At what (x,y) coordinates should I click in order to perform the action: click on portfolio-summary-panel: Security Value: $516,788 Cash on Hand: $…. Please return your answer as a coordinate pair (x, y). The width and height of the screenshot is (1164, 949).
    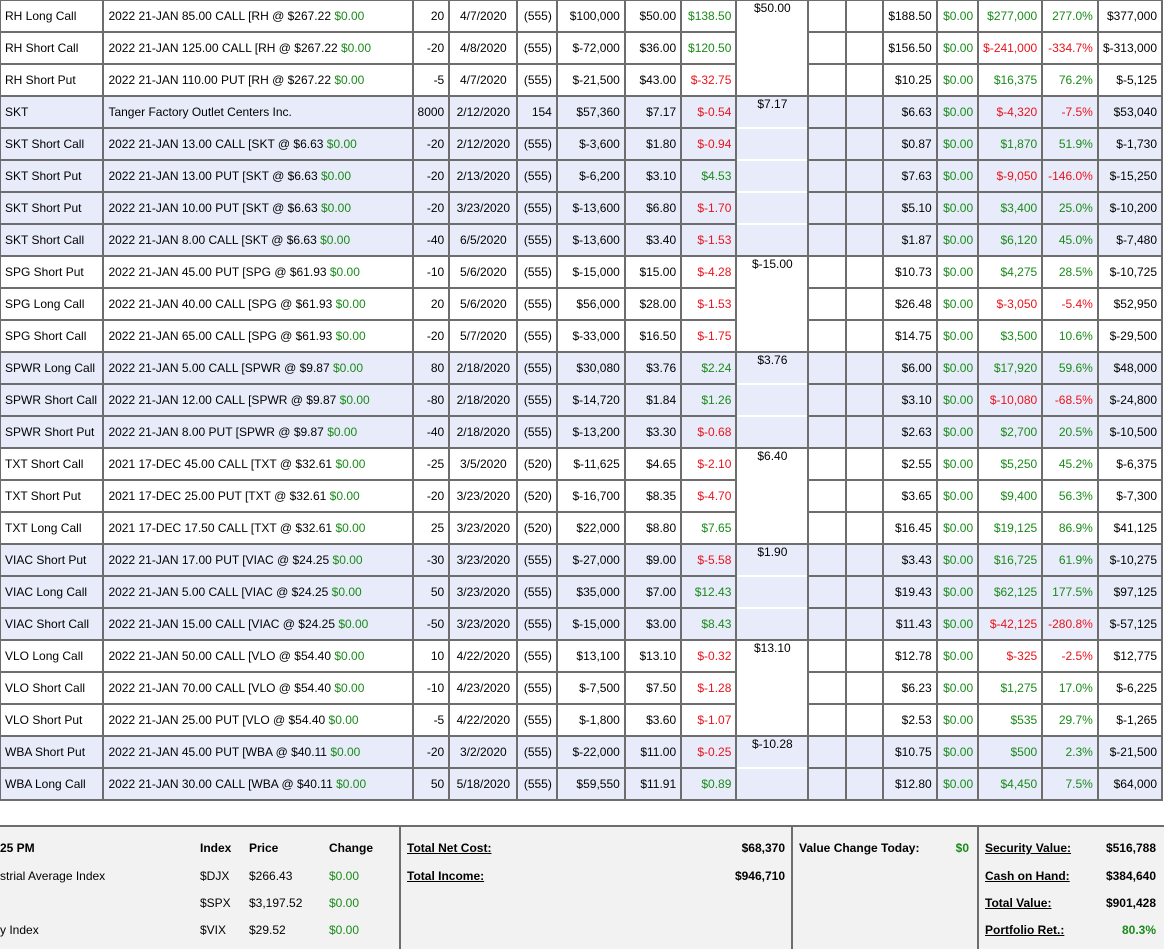
    Looking at the image, I should click on (1071, 888).